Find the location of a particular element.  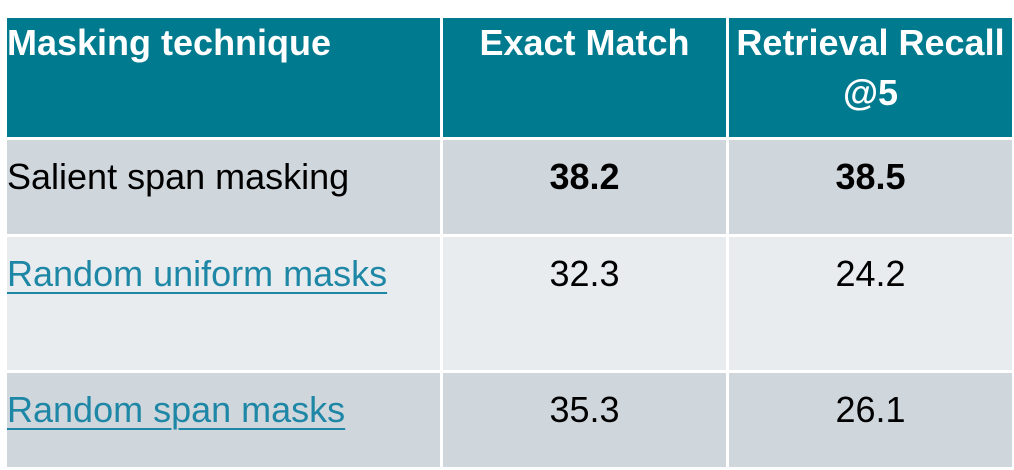

exact-match-cell: 38.2 is located at coordinates (584, 187).